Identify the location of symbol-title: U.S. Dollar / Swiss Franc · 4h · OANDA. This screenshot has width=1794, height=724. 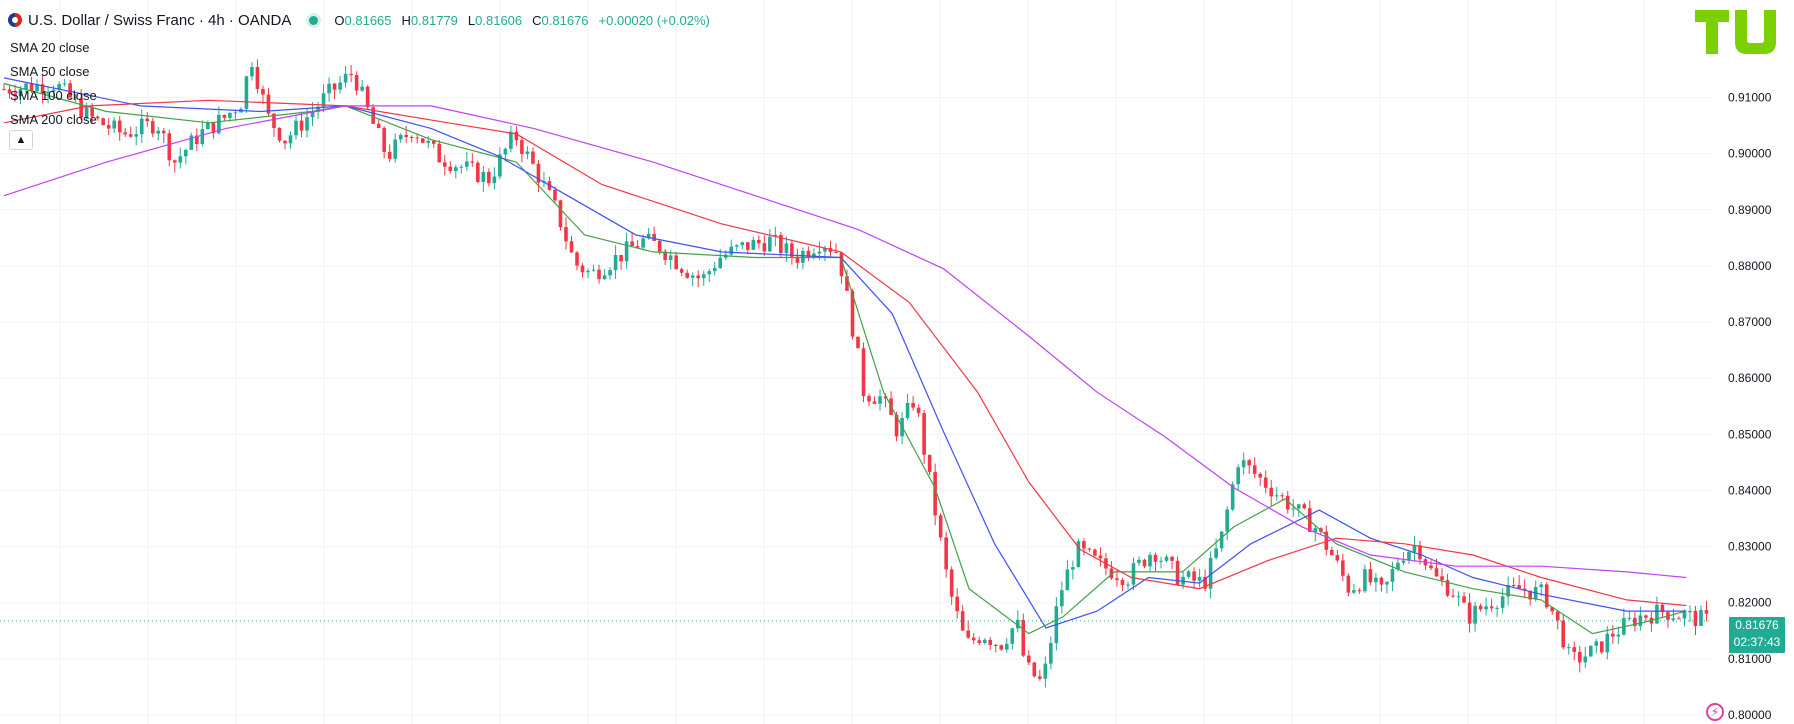
(160, 20).